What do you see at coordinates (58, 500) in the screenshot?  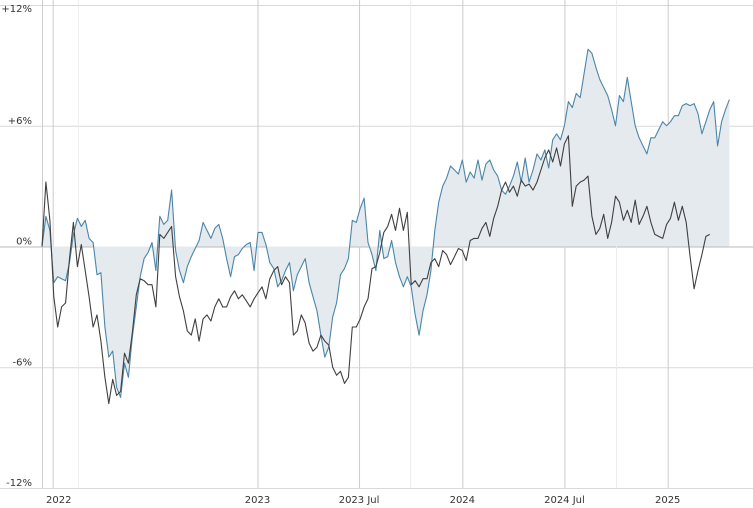 I see `x-tick-label: 2022` at bounding box center [58, 500].